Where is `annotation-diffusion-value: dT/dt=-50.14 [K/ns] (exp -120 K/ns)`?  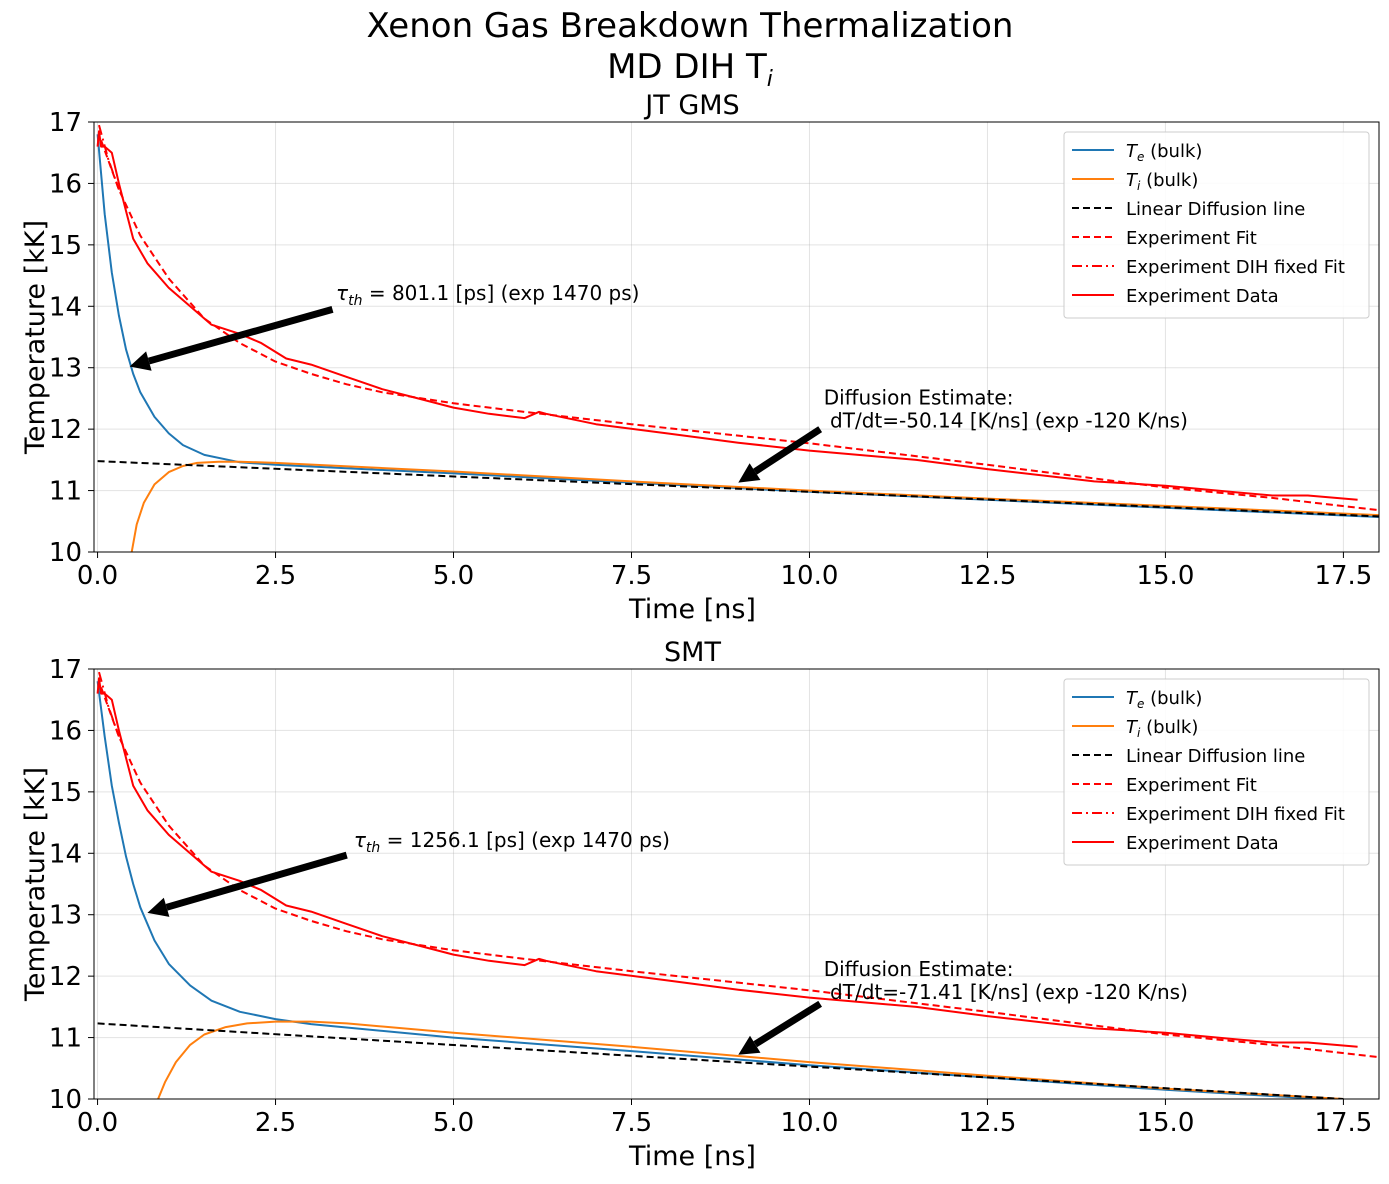 annotation-diffusion-value: dT/dt=-50.14 [K/ns] (exp -120 K/ns) is located at coordinates (1006, 421).